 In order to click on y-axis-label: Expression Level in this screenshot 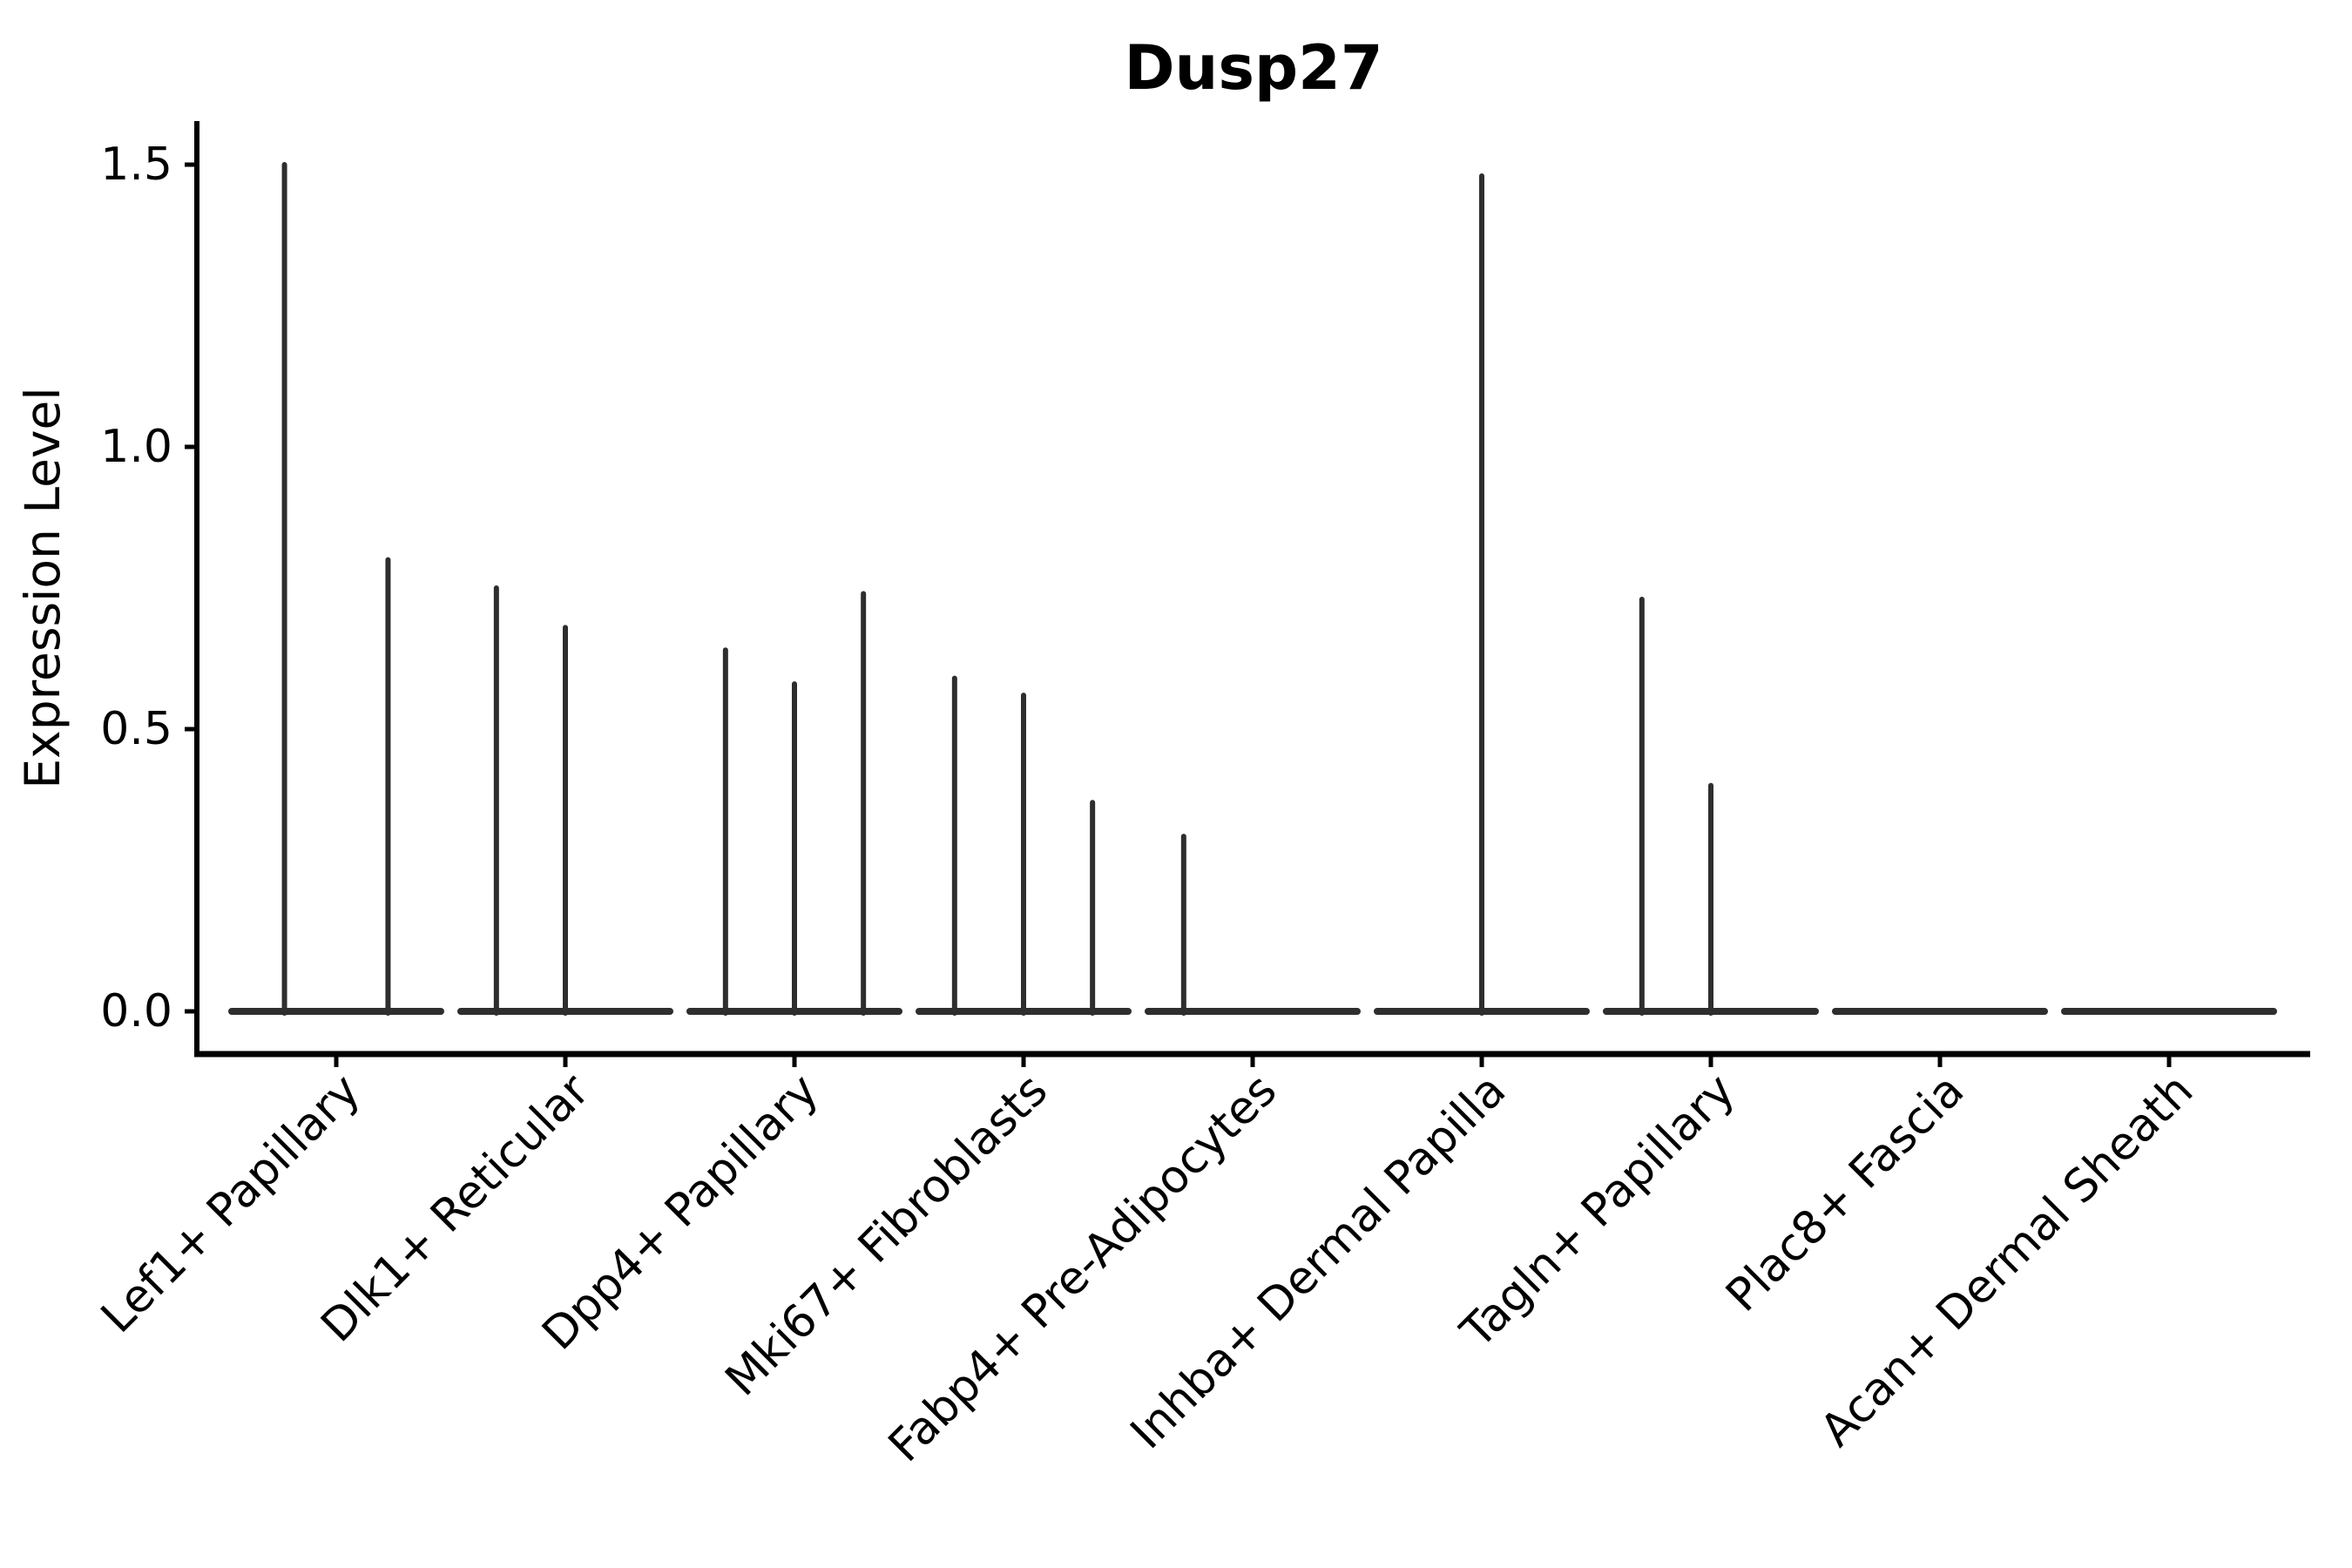, I will do `click(43, 587)`.